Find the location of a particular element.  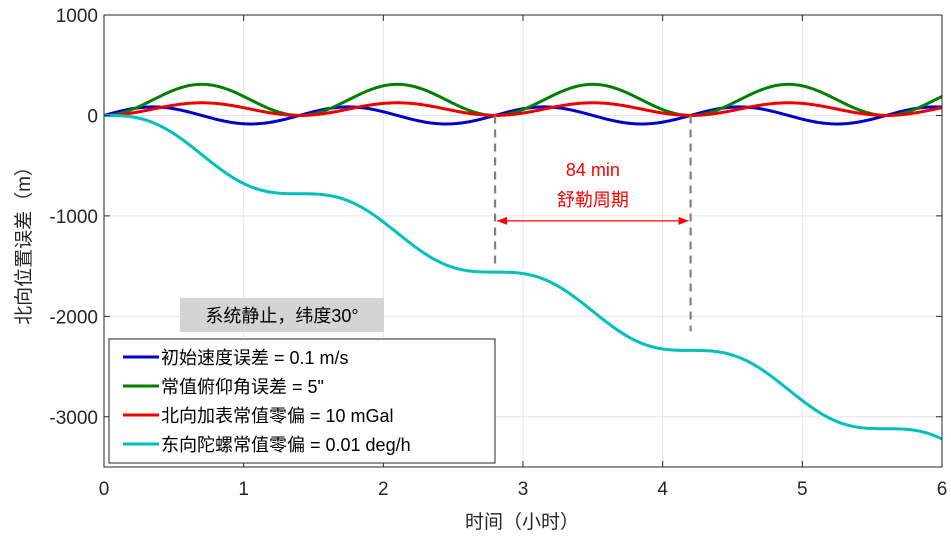

period-value-label: 84 min is located at coordinates (593, 170).